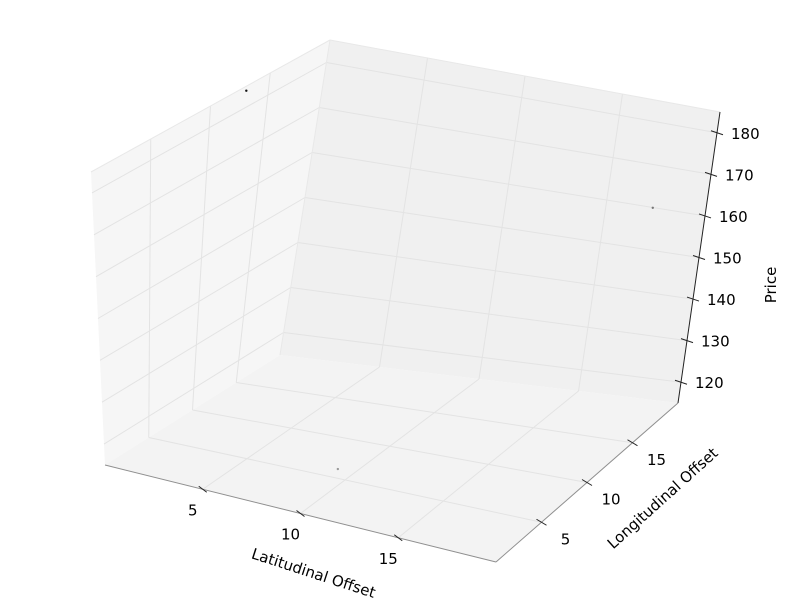  Describe the element at coordinates (709, 383) in the screenshot. I see `z-tick-label: 120` at that location.